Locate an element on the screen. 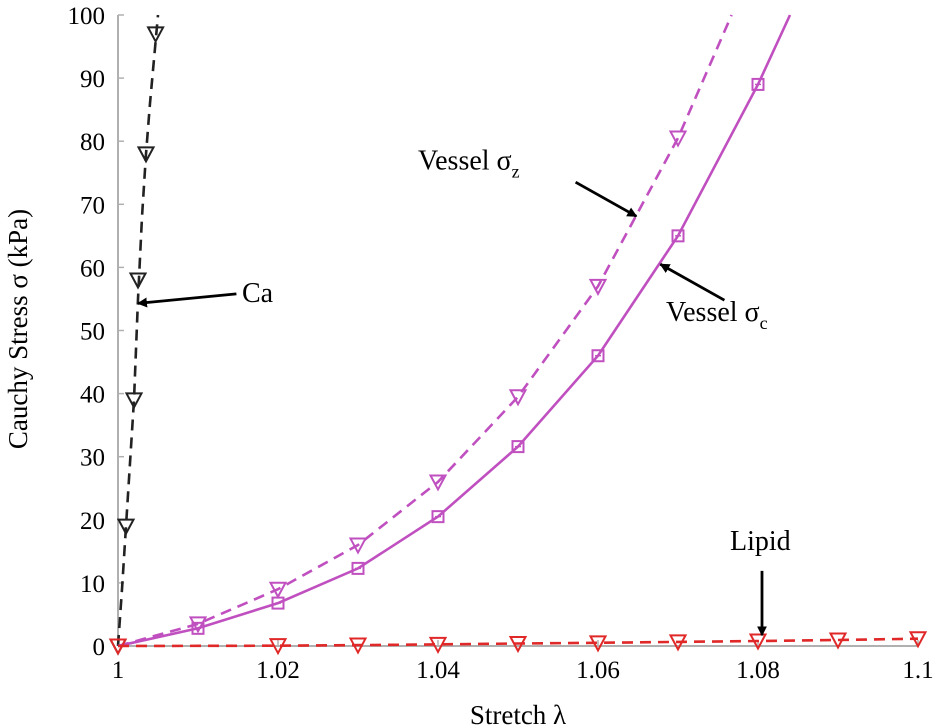 Image resolution: width=945 pixels, height=728 pixels. y-tick-label: 60 is located at coordinates (92, 268).